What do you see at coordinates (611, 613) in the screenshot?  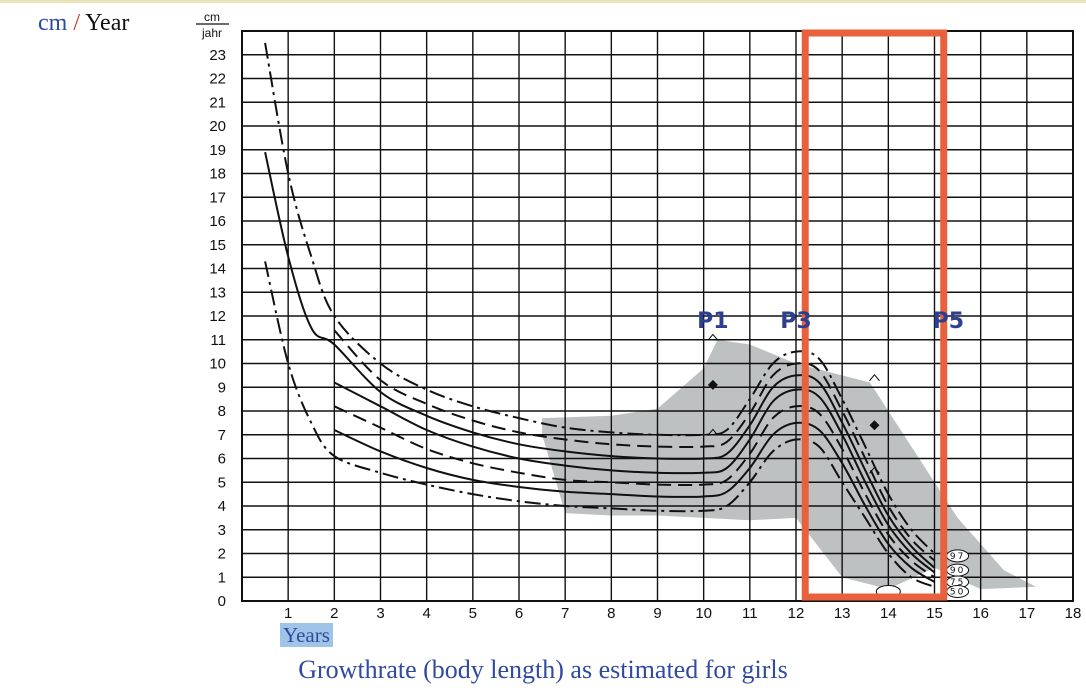 I see `x-tick-label: 8` at bounding box center [611, 613].